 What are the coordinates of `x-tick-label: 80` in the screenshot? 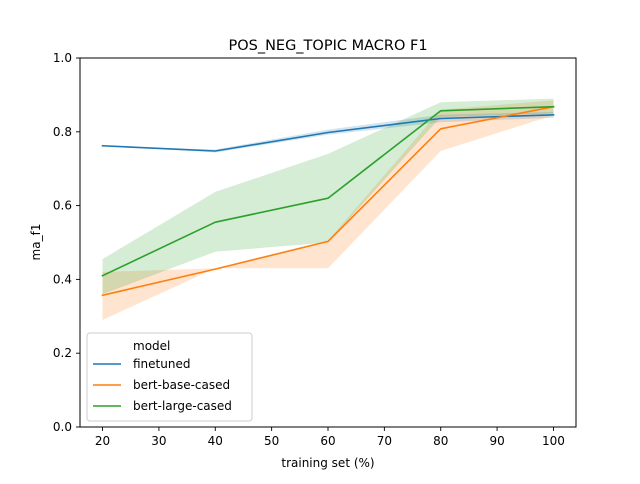 It's located at (440, 441).